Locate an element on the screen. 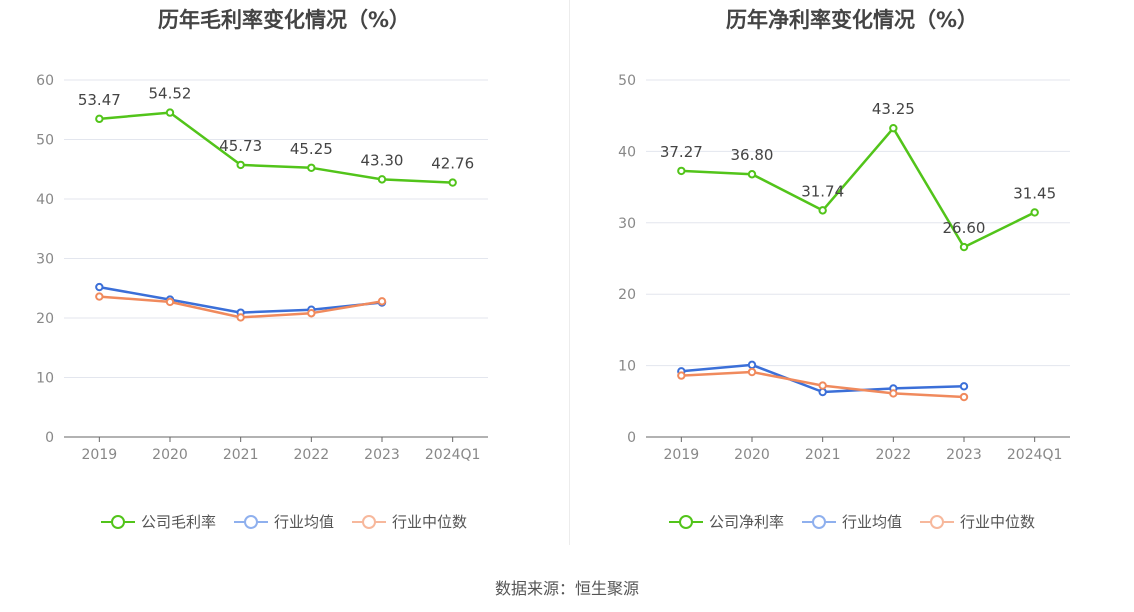 This screenshot has height=612, width=1134. legend: 公司净利率 行业均值 行业中位数 is located at coordinates (852, 521).